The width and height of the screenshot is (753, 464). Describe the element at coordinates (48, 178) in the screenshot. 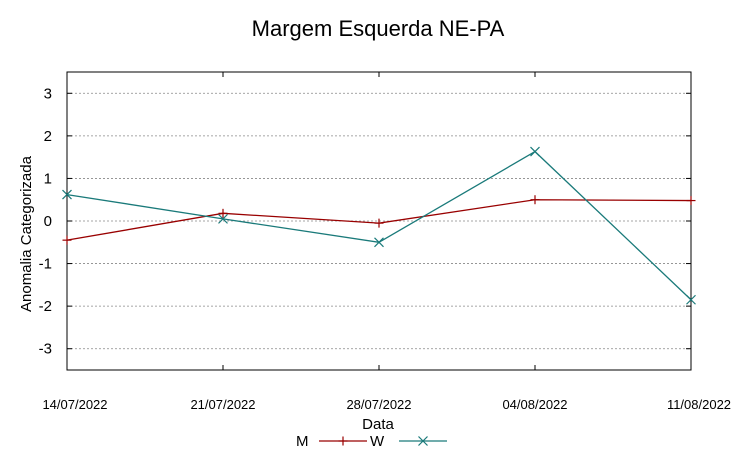

I see `y-tick-label: 1` at that location.